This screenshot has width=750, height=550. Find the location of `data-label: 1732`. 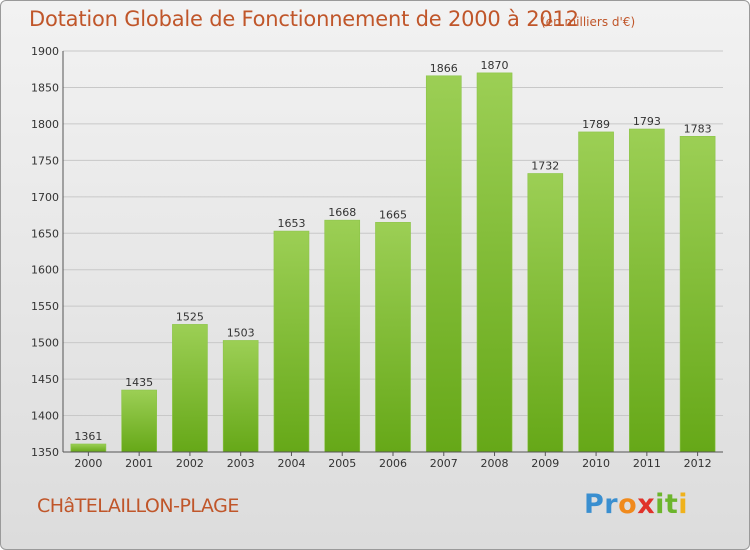

data-label: 1732 is located at coordinates (545, 165).